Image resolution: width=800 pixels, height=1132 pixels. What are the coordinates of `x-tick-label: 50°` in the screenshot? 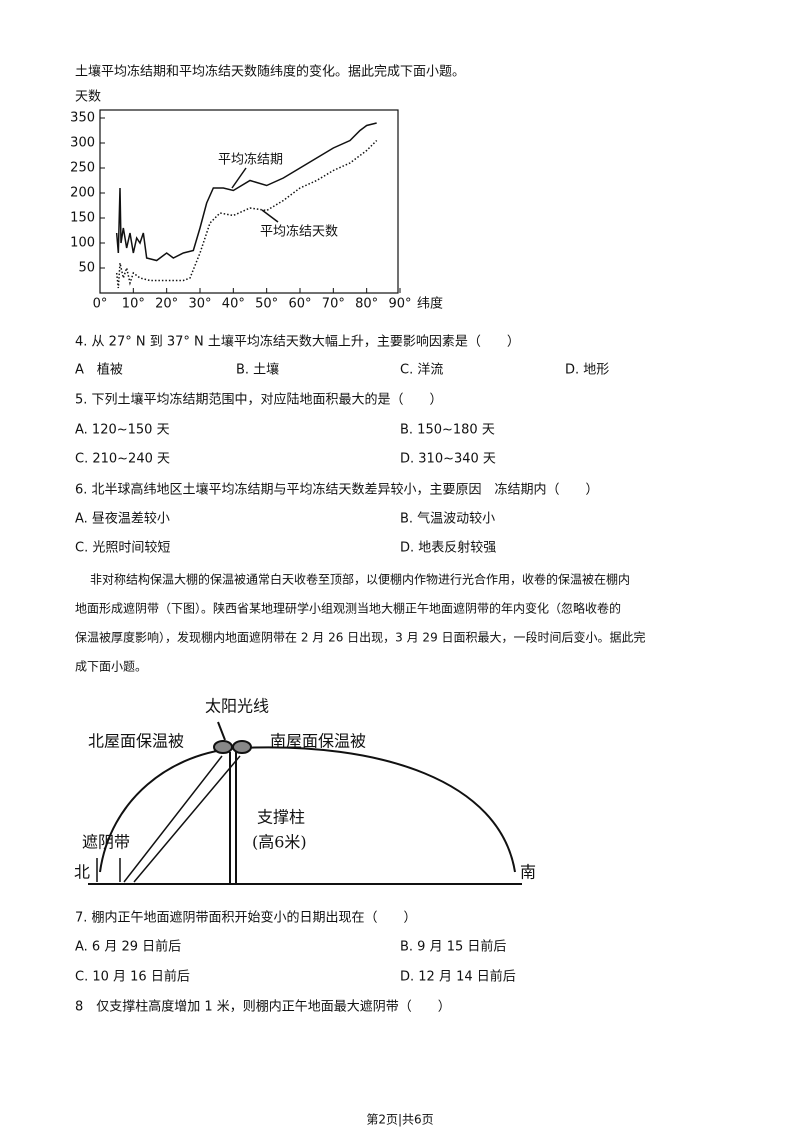 It's located at (266, 304).